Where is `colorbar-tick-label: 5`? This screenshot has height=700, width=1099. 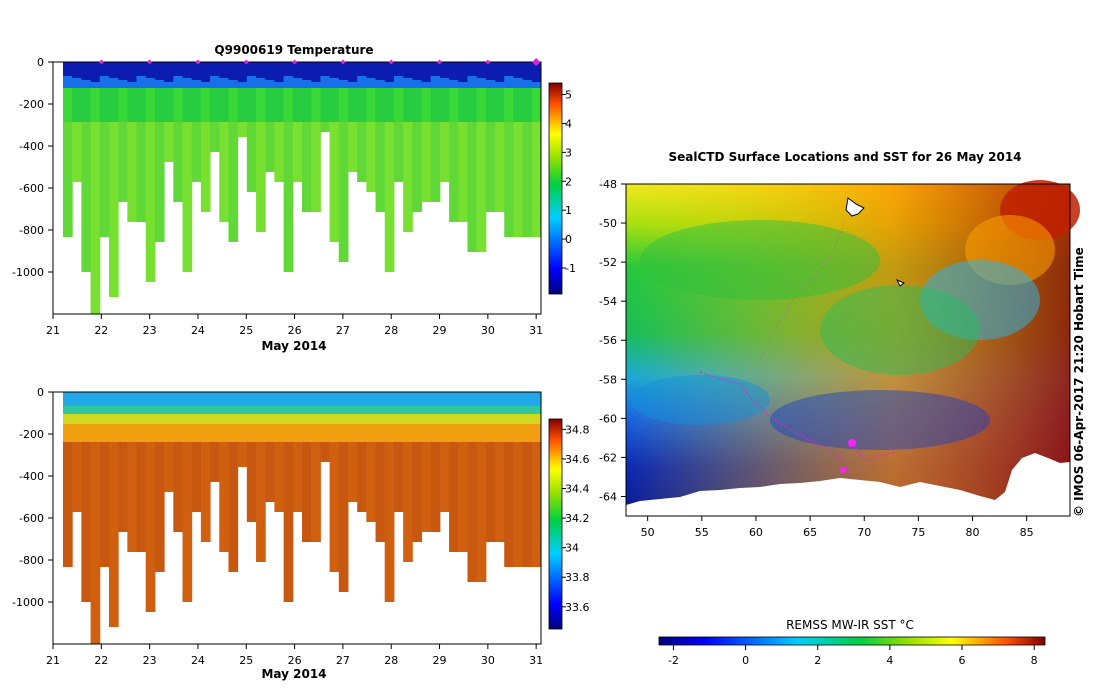 colorbar-tick-label: 5 is located at coordinates (568, 95).